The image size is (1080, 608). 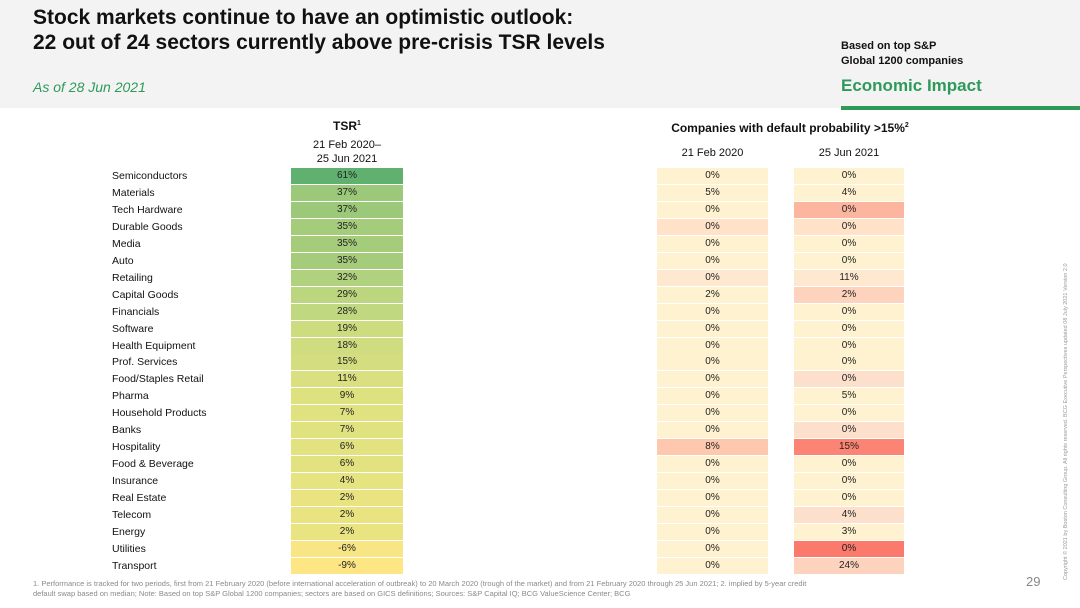 I want to click on sector-label-semiconductors: Semiconductors, so click(x=150, y=176).